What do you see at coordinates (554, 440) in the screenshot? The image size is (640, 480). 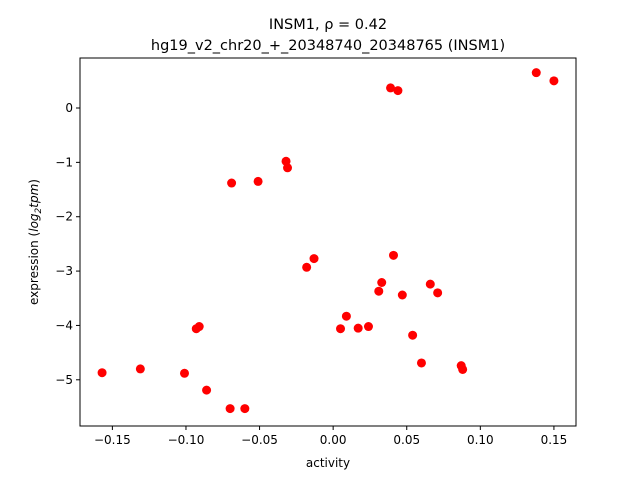 I see `x-tick-label: 0.15` at bounding box center [554, 440].